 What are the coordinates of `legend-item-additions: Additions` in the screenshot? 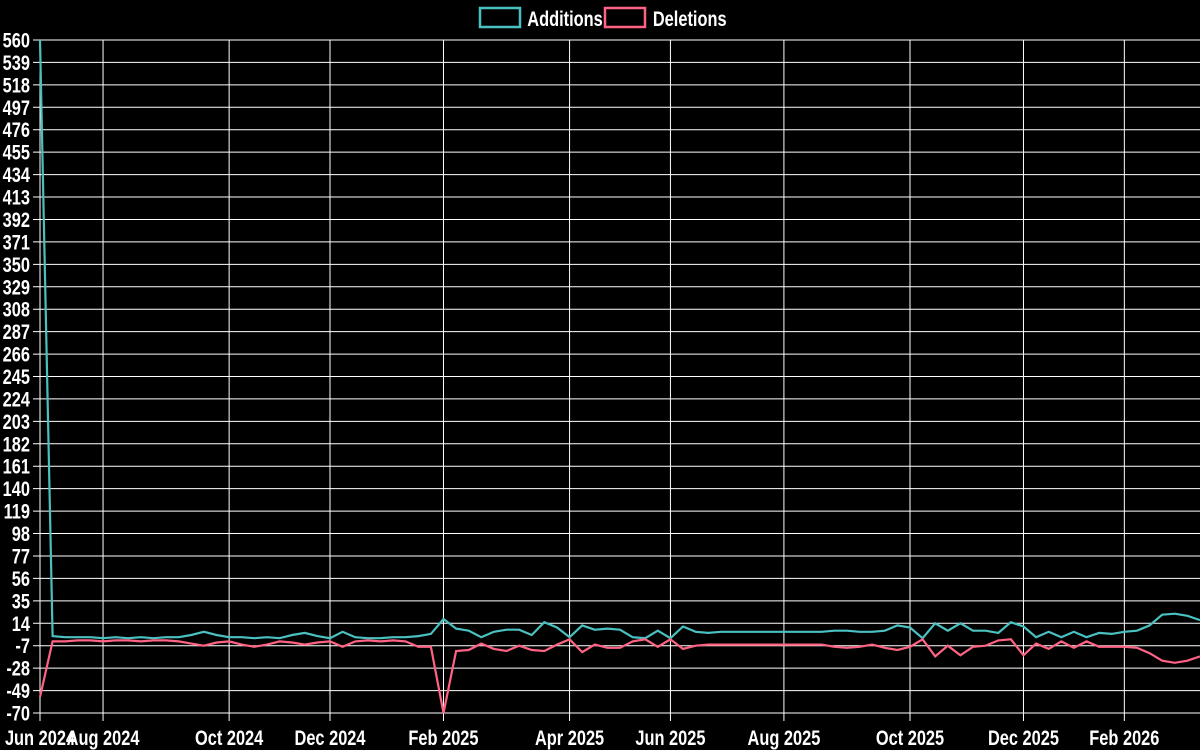 It's located at (540, 18).